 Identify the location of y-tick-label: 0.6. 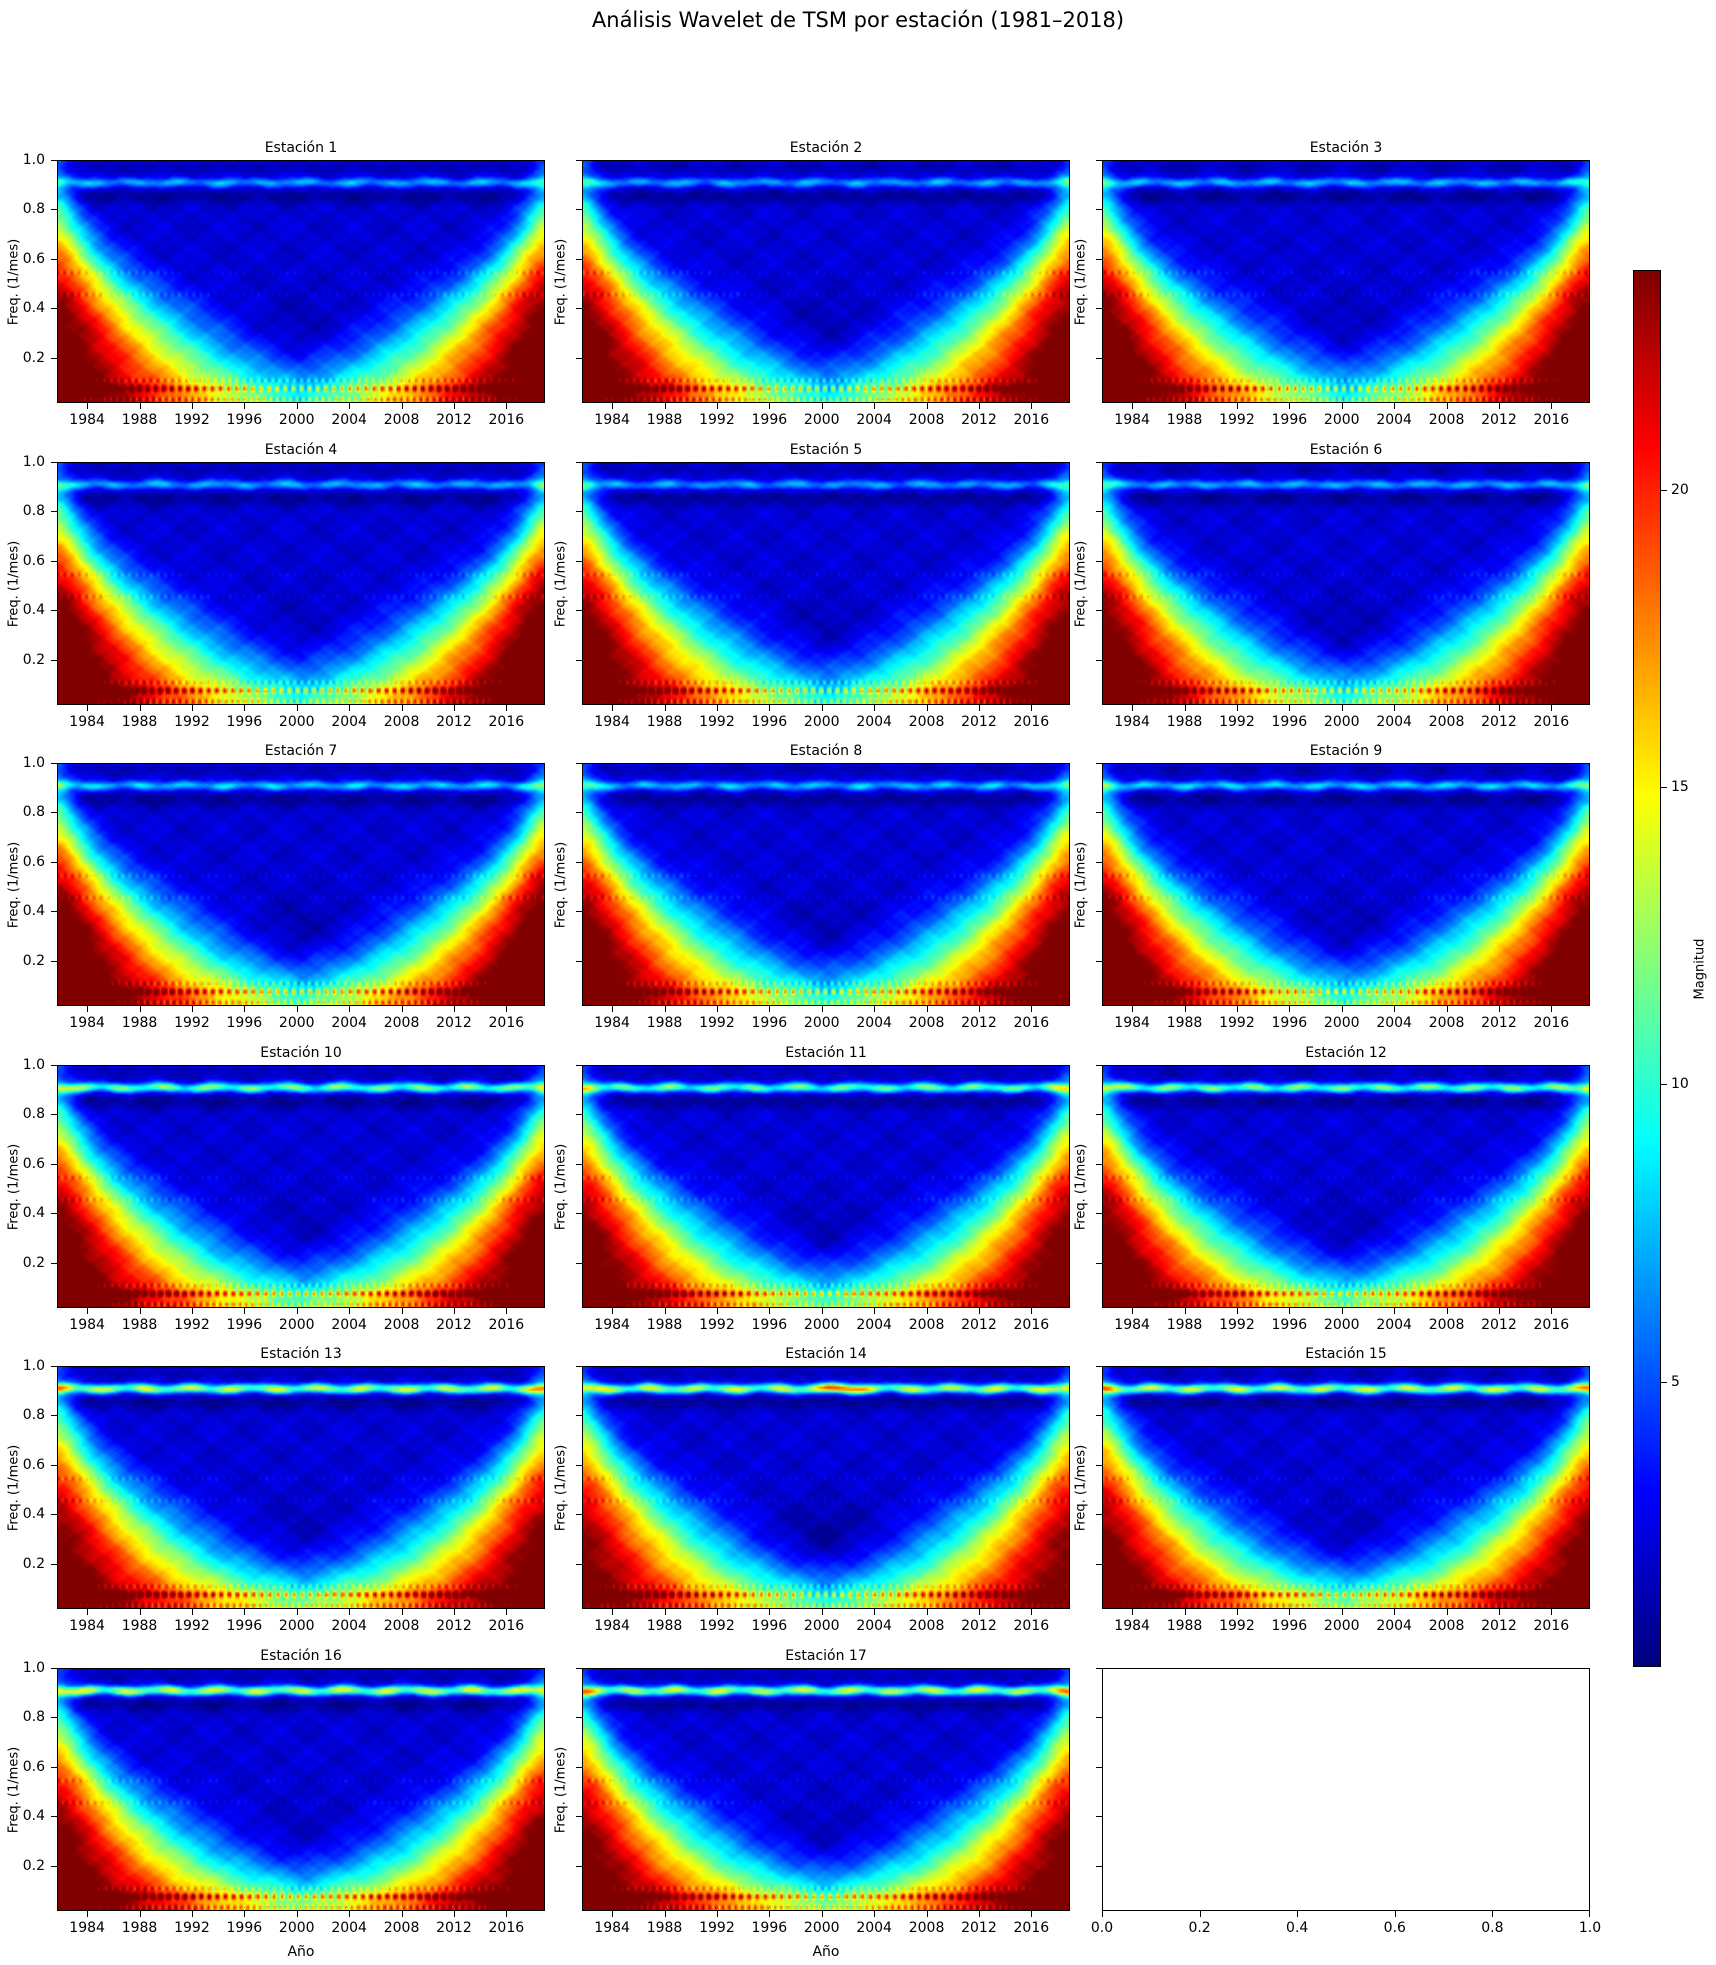
(33, 1766).